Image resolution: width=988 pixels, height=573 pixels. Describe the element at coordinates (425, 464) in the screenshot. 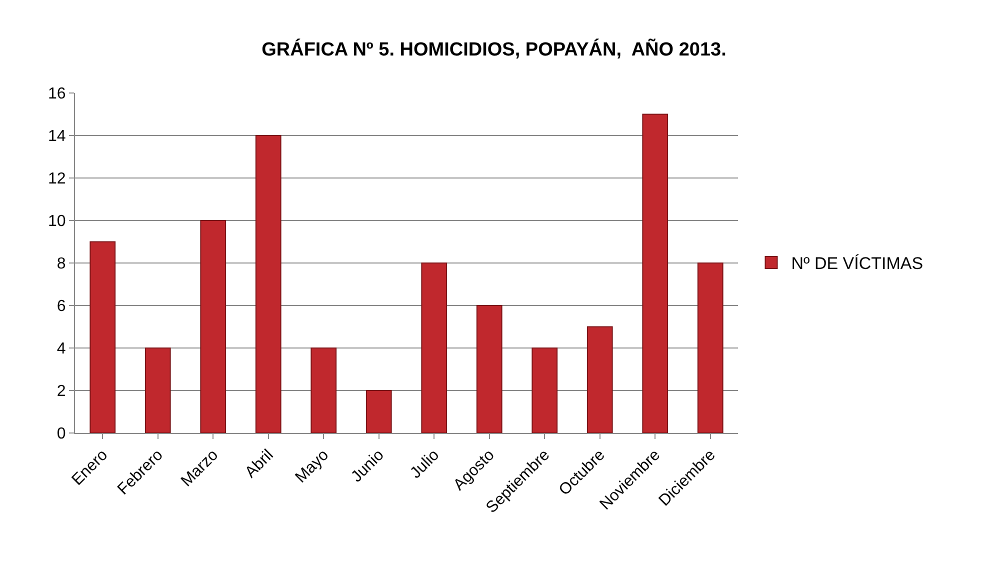

I see `x-tick-label: Julio` at that location.